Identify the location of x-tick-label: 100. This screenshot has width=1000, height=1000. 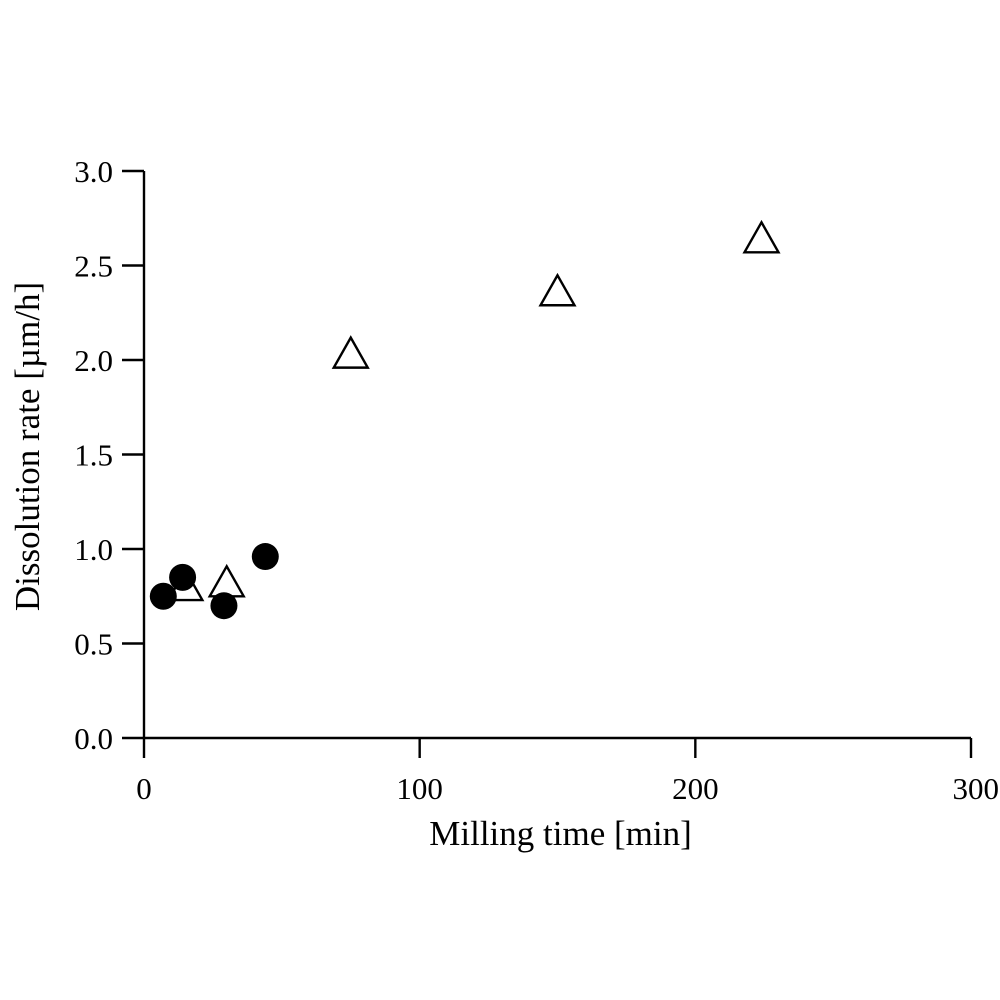
(419, 788).